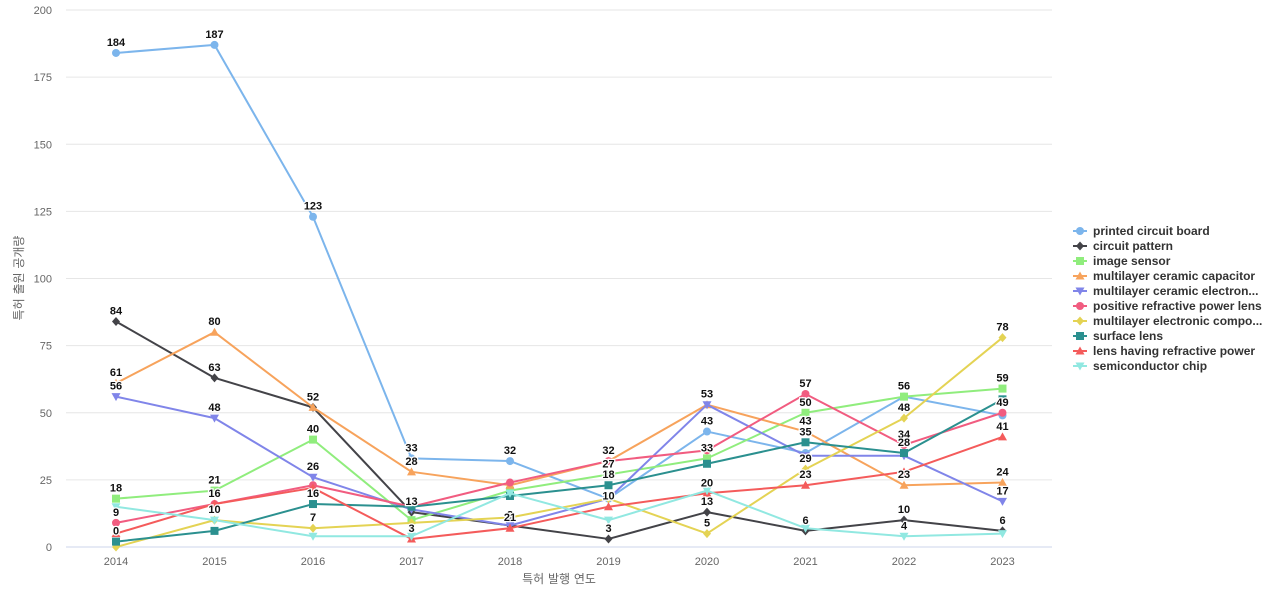  Describe the element at coordinates (1122, 261) in the screenshot. I see `legend-item-image-sensor: image sensor` at that location.